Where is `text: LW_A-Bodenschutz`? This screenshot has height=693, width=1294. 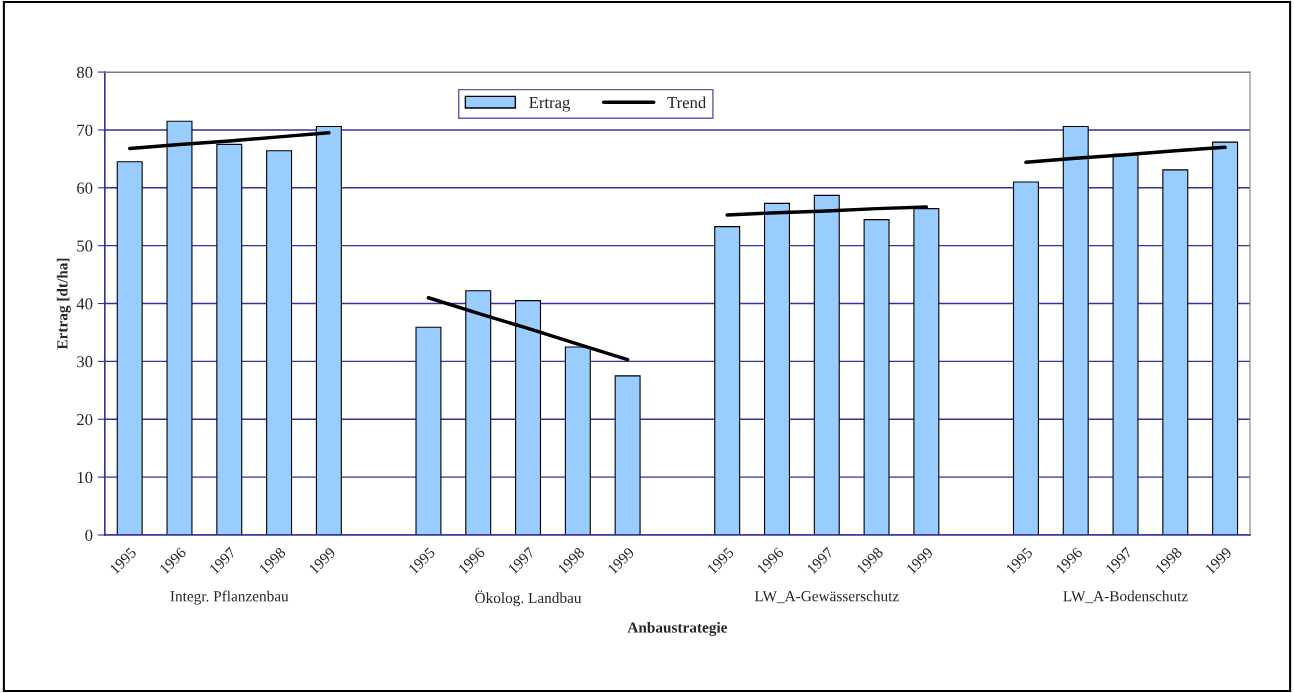 text: LW_A-Bodenschutz is located at coordinates (1125, 597).